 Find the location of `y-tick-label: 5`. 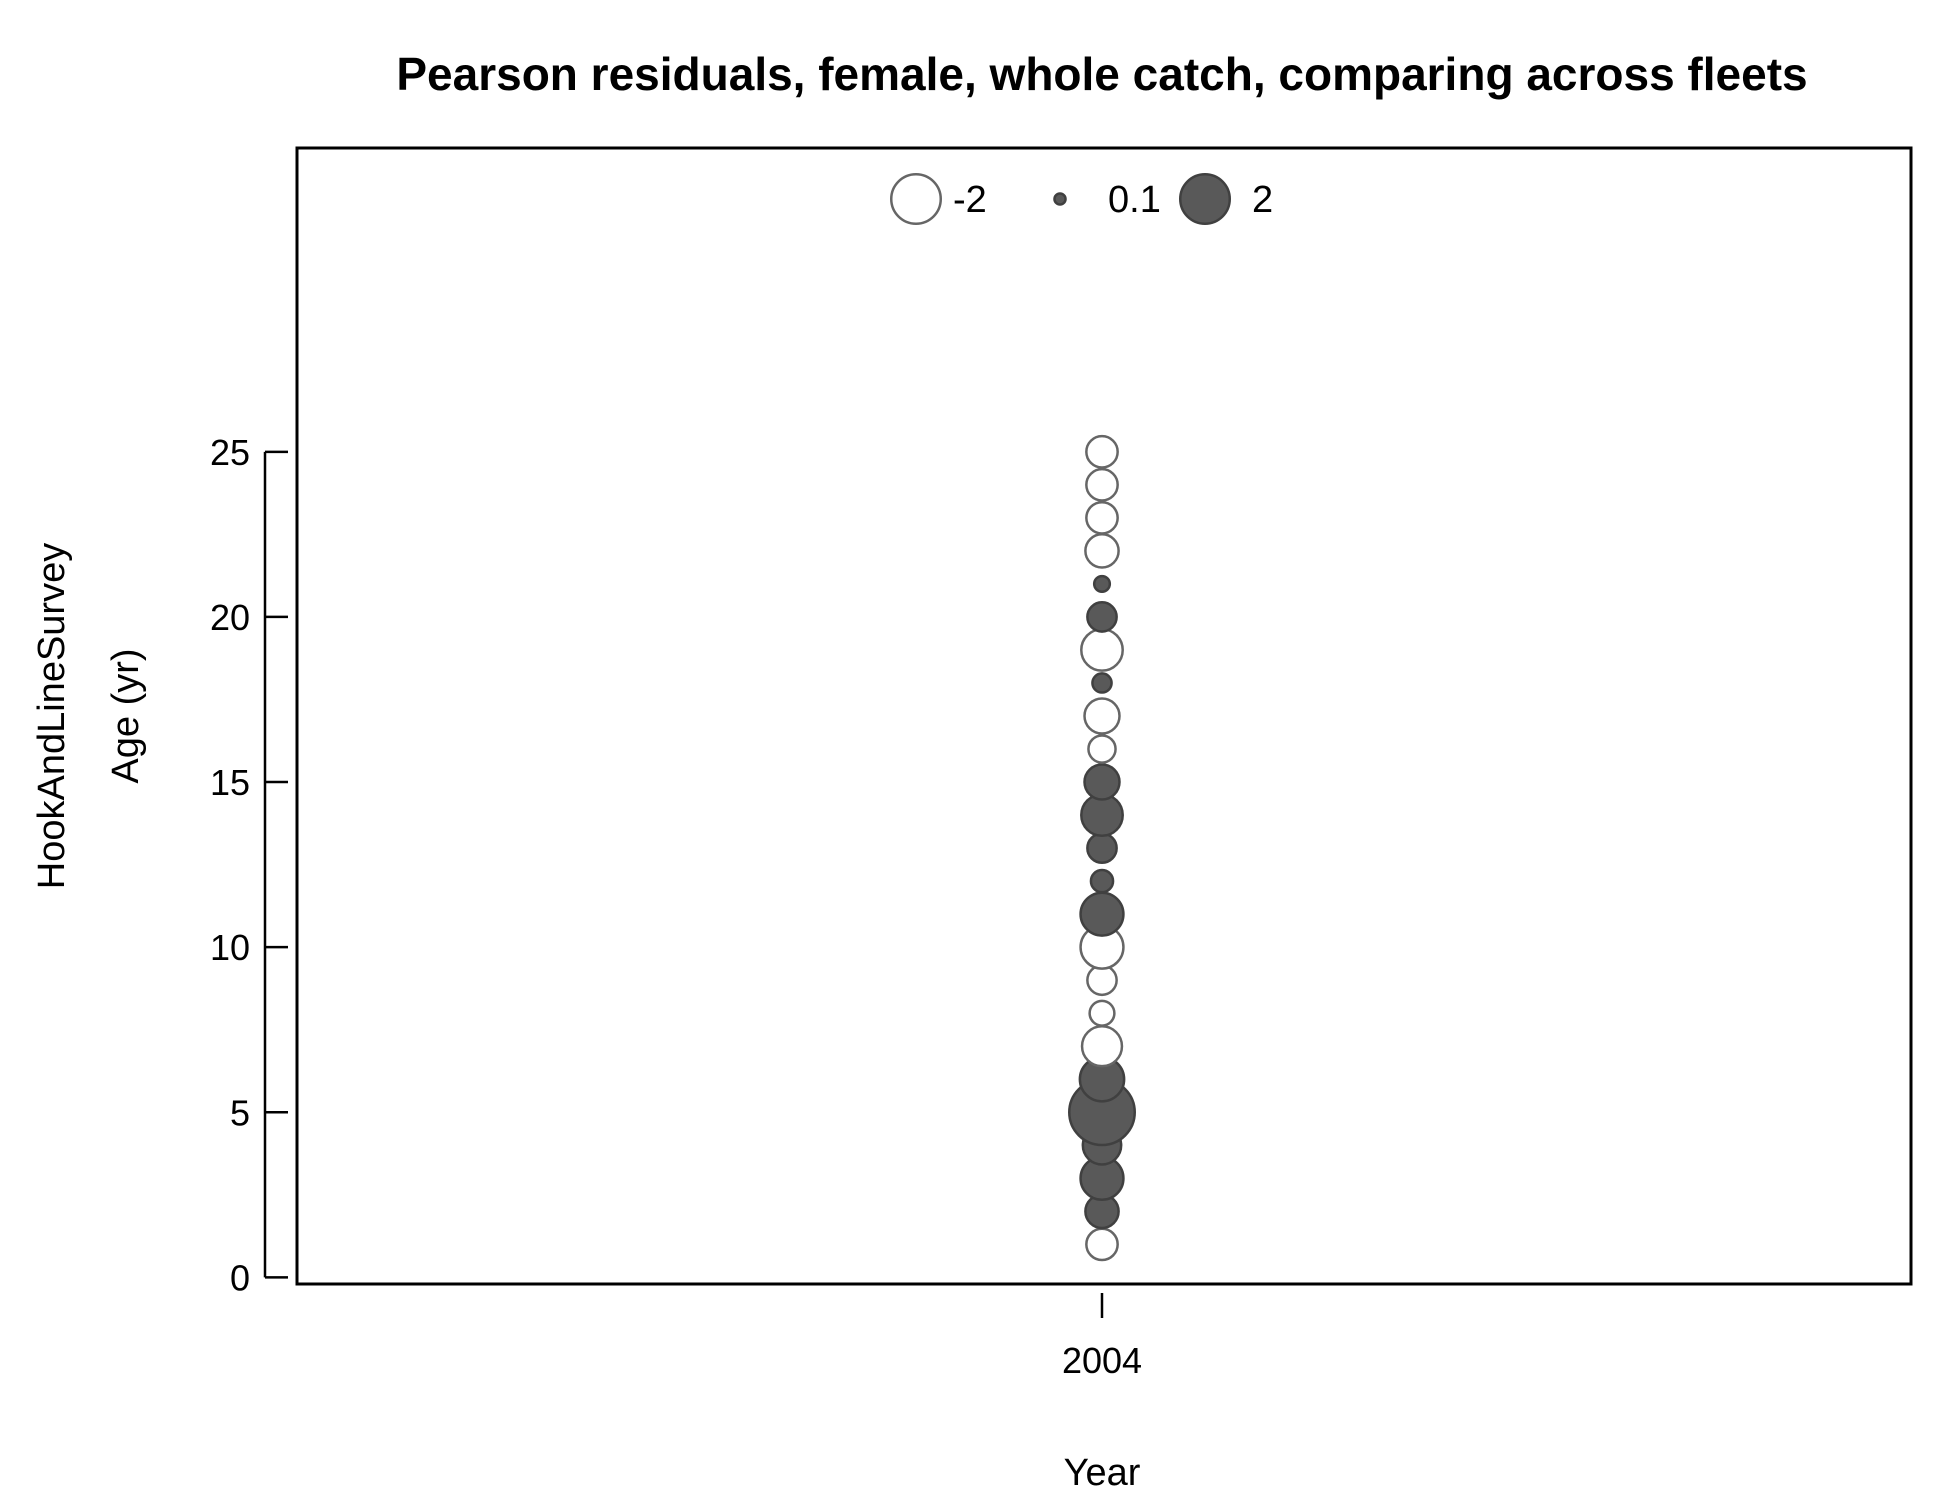

y-tick-label: 5 is located at coordinates (240, 1112).